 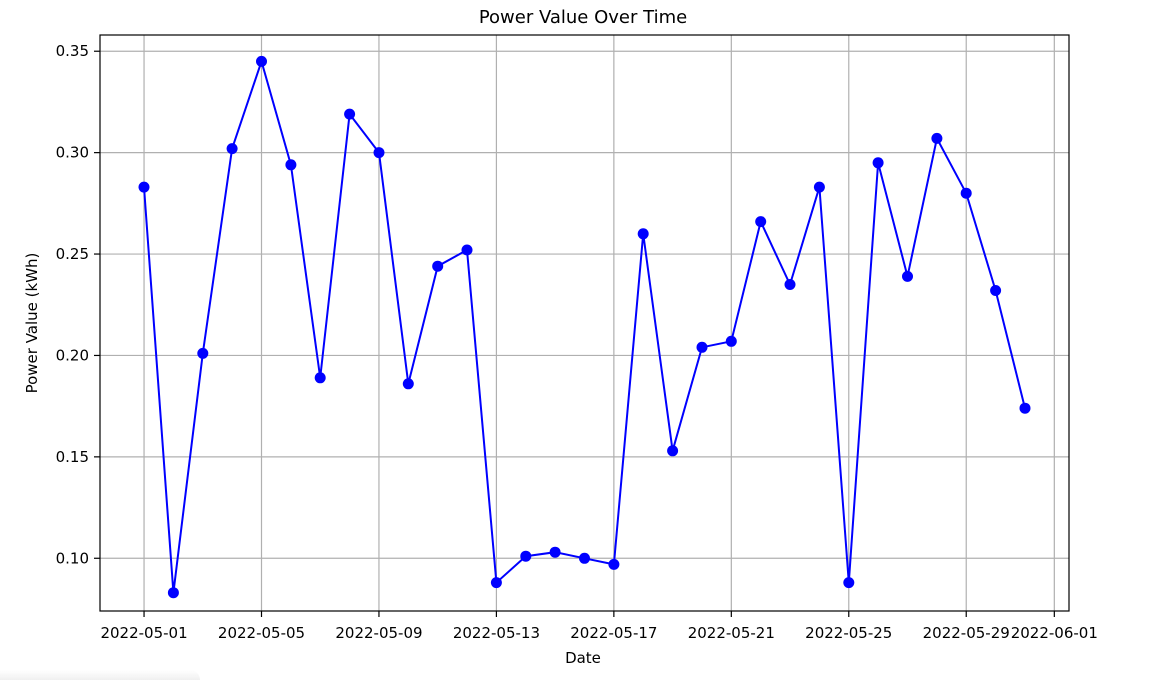 I want to click on x-tick-label: 2022-06-01, so click(x=1054, y=633).